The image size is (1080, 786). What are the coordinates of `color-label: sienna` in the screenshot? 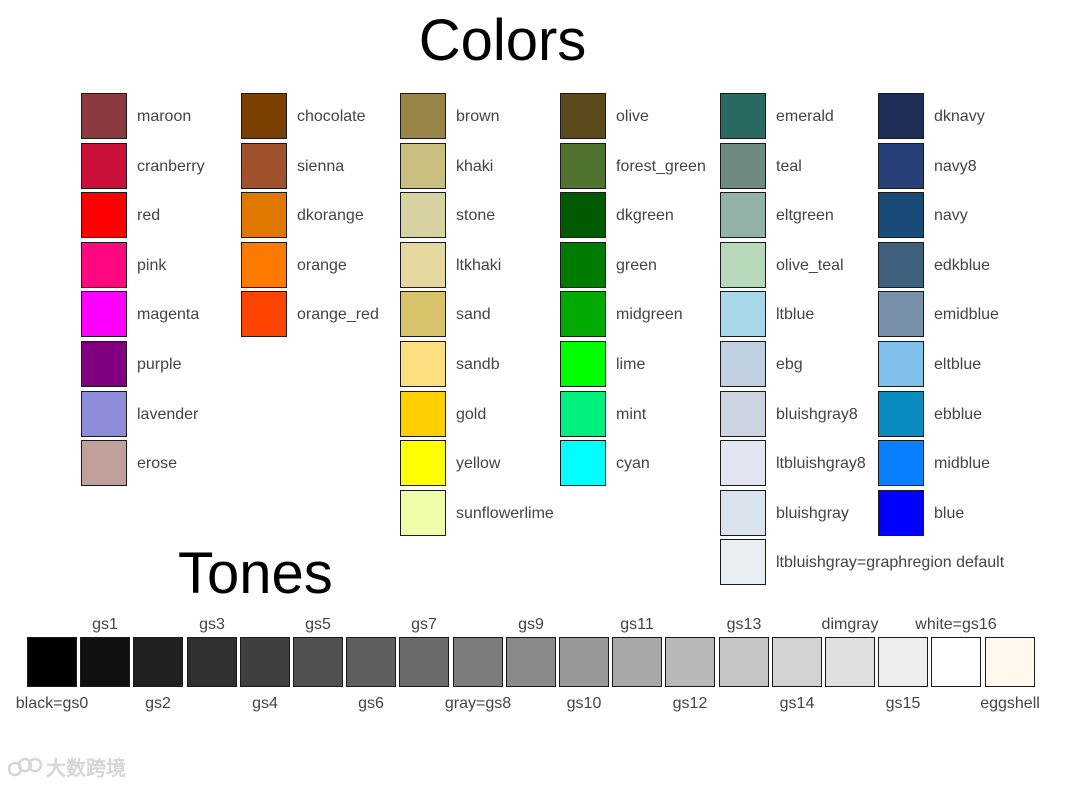 It's located at (321, 166).